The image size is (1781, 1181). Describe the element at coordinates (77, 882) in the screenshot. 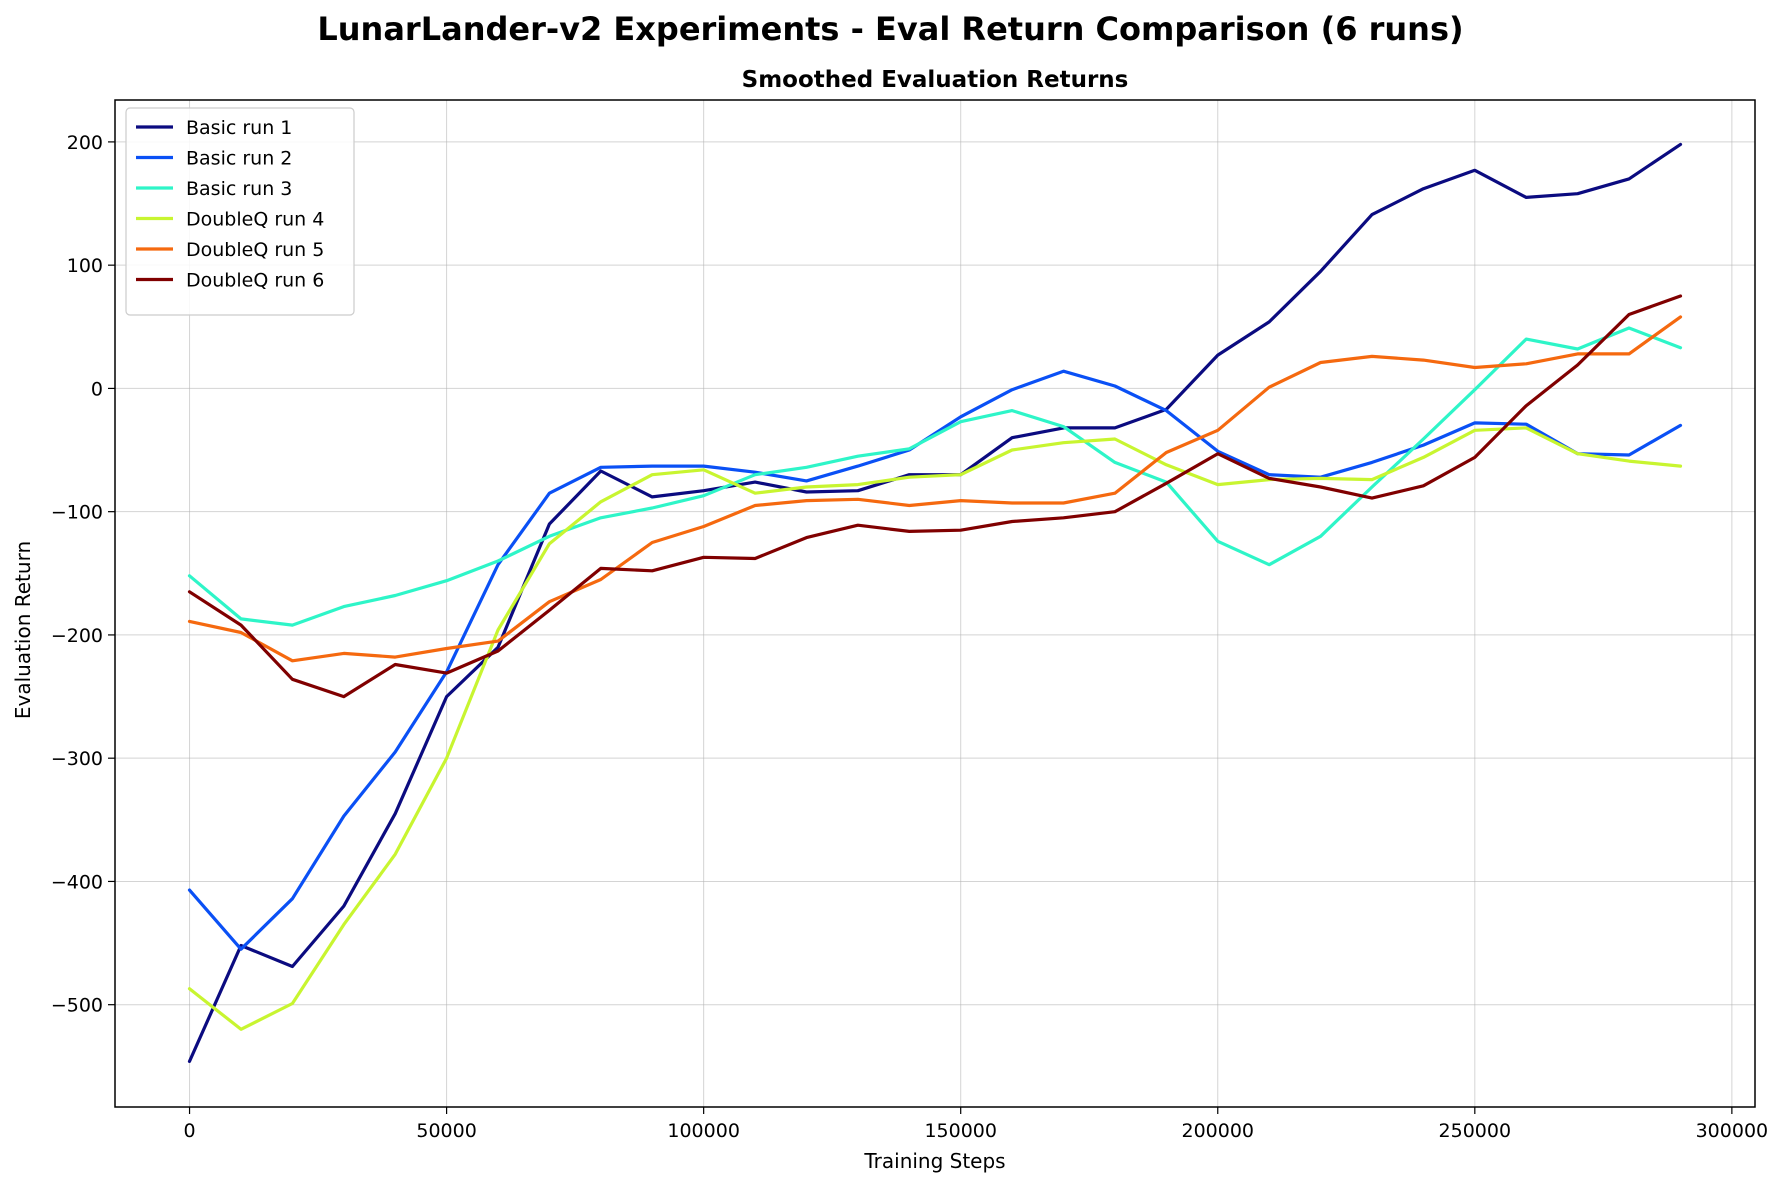

I see `y-tick-label: −400` at that location.